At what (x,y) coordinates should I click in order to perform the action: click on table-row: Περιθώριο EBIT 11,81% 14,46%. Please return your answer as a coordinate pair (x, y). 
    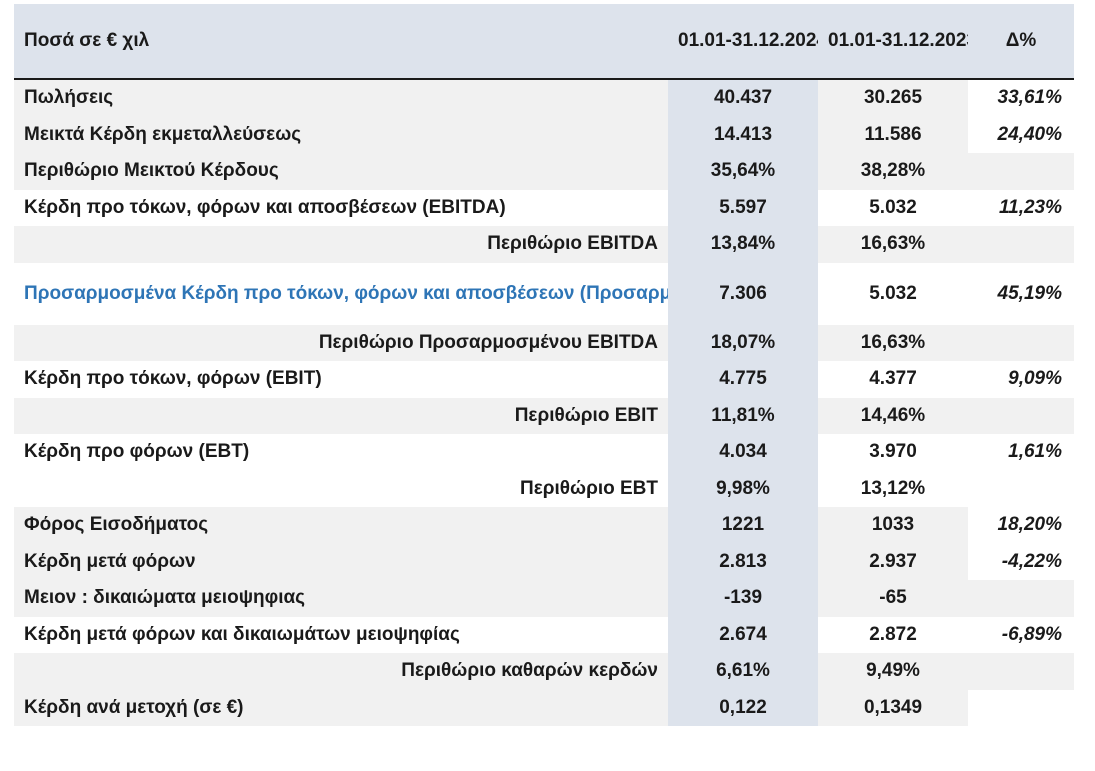
    Looking at the image, I should click on (544, 415).